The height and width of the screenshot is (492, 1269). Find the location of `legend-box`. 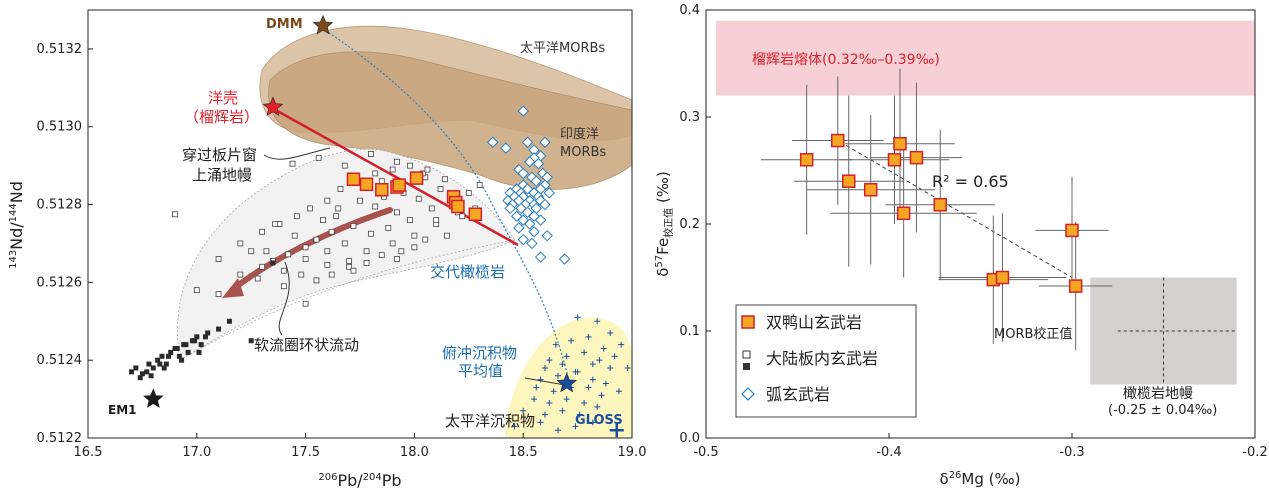

legend-box is located at coordinates (826, 361).